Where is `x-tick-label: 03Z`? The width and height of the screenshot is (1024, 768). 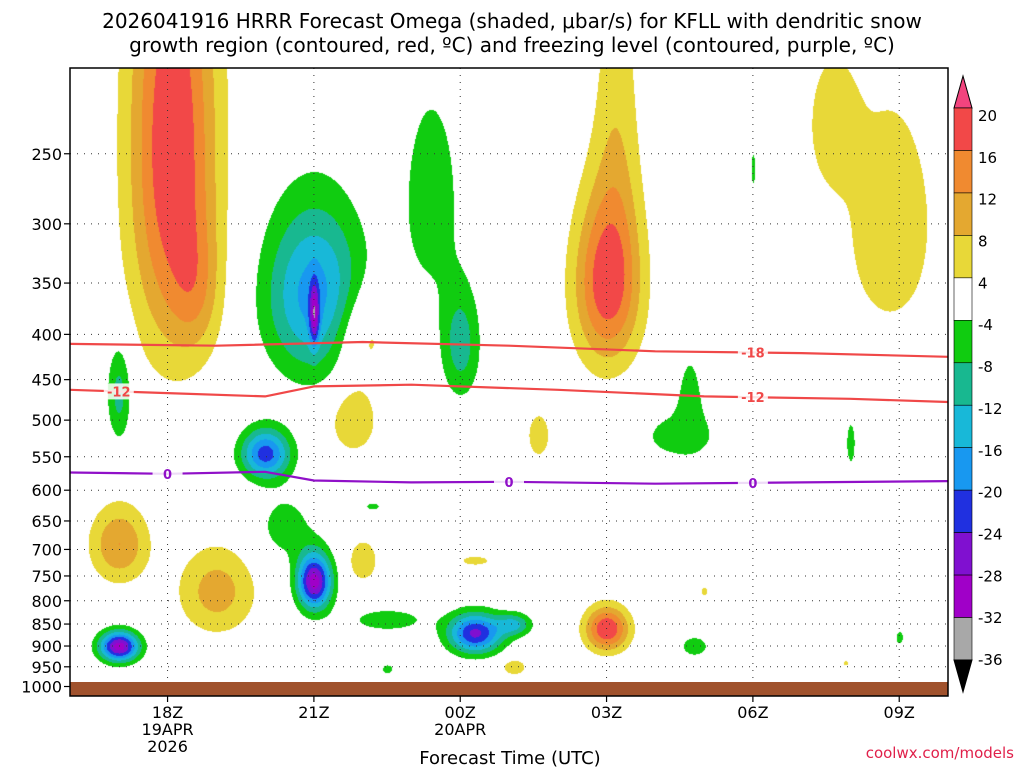 x-tick-label: 03Z is located at coordinates (606, 712).